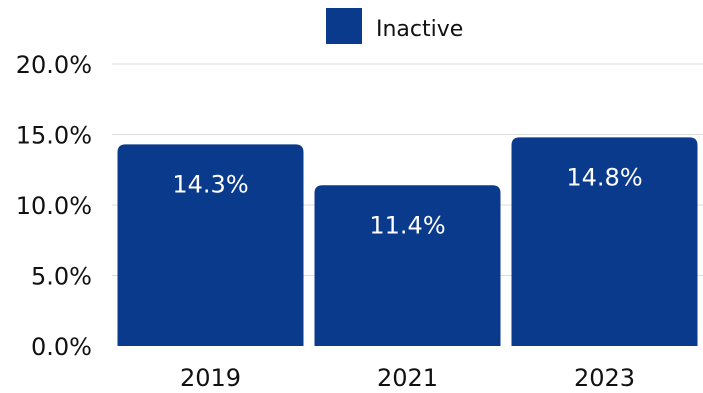 This screenshot has height=393, width=703. Describe the element at coordinates (407, 225) in the screenshot. I see `data-label-2021: 11.4%` at that location.